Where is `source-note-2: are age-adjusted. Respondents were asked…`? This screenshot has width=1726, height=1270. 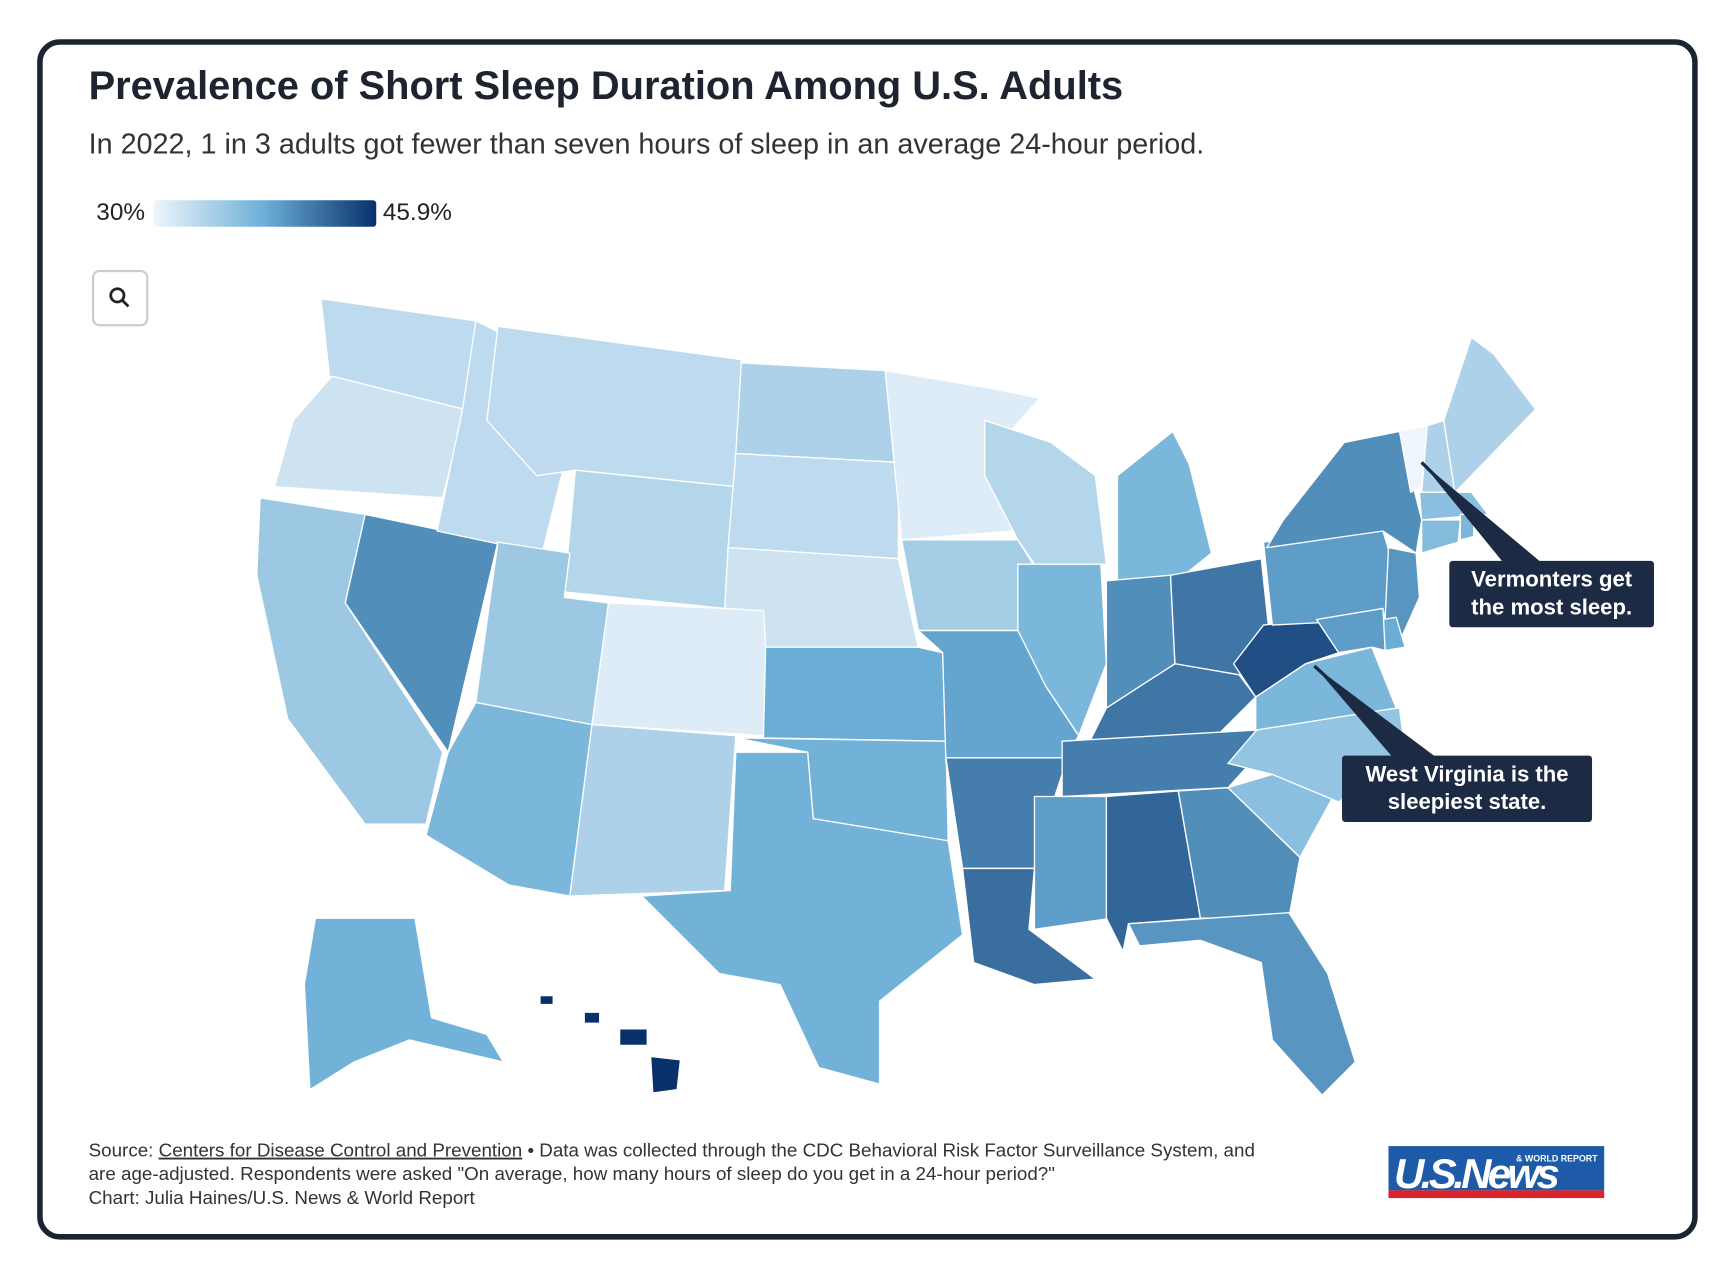
source-note-2: are age-adjusted. Respondents were asked… is located at coordinates (572, 1173).